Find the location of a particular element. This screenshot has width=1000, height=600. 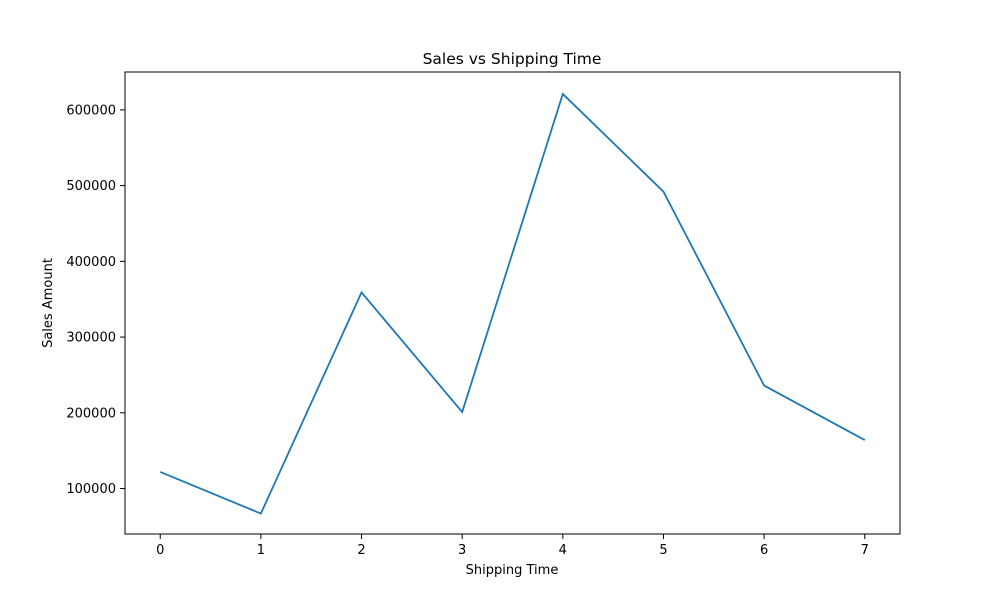

x-axis-label: Shipping Time is located at coordinates (512, 570).